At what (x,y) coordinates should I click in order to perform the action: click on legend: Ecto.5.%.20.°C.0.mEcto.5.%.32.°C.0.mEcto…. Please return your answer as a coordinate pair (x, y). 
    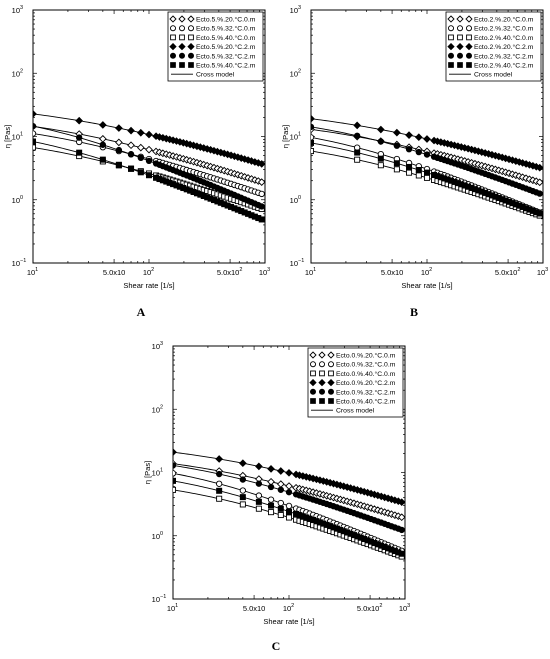
    Looking at the image, I should click on (215, 46).